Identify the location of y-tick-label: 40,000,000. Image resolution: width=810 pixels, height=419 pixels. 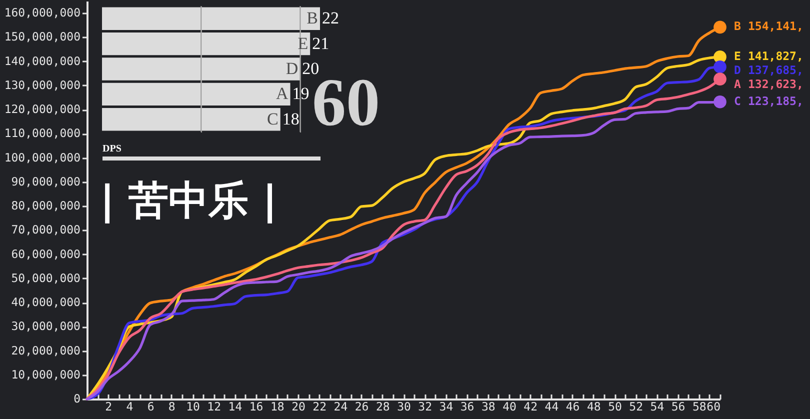
(46, 302).